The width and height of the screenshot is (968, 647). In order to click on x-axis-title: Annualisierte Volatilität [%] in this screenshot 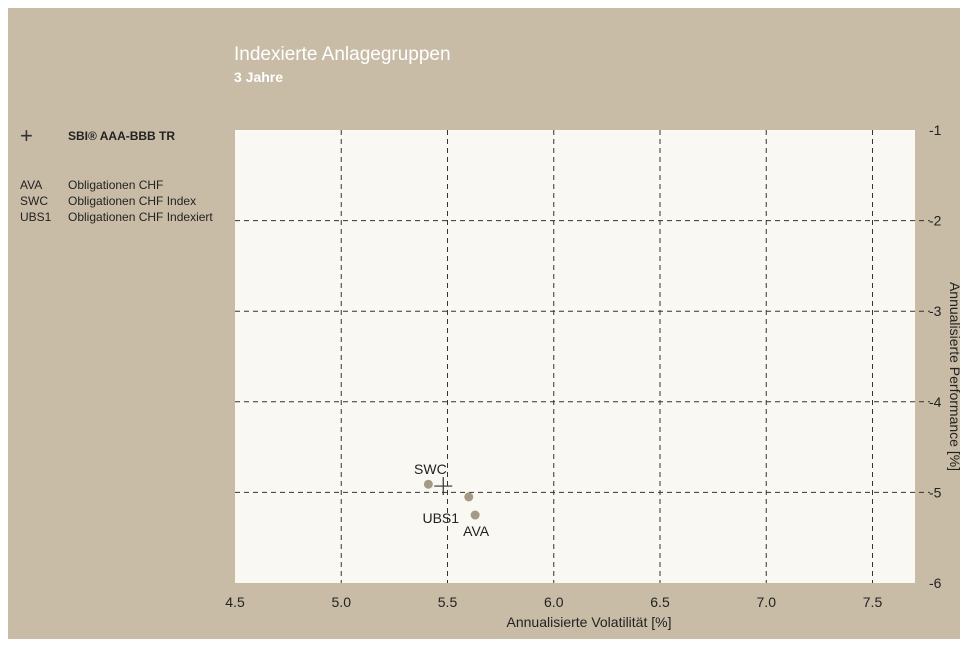, I will do `click(589, 622)`.